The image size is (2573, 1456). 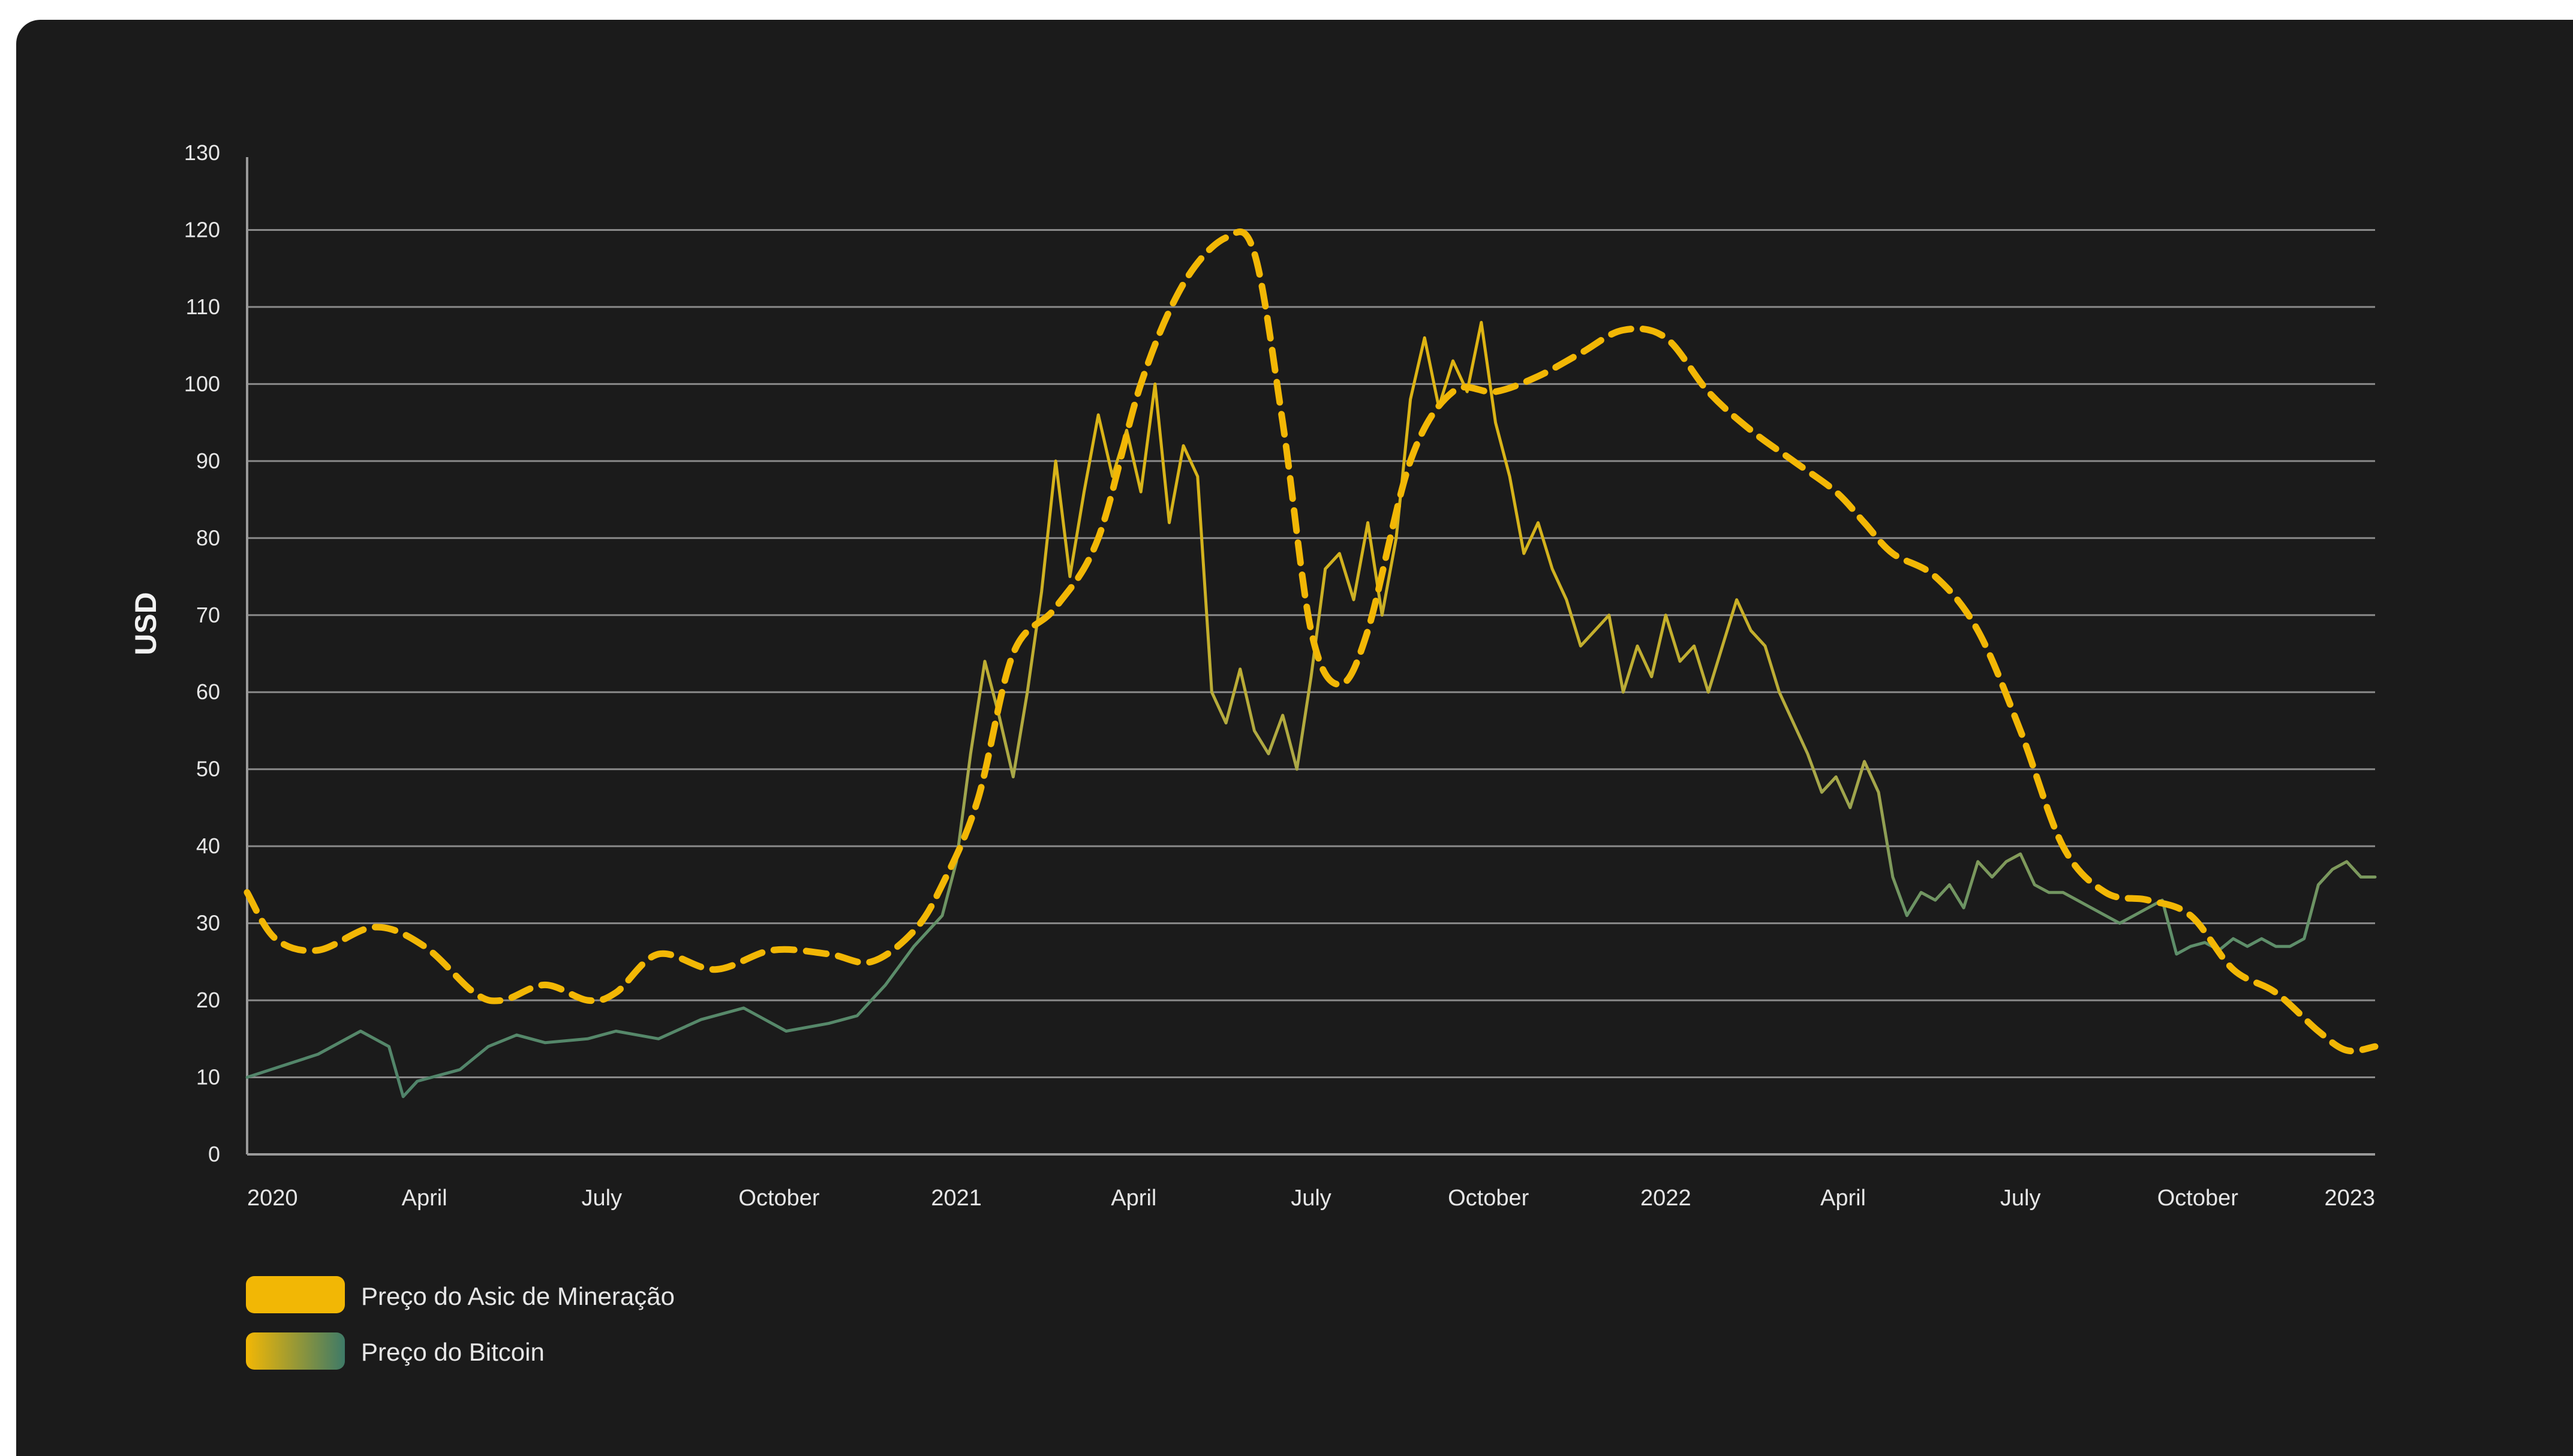 I want to click on legend-label-bitcoin: Preço do Bitcoin, so click(x=453, y=1352).